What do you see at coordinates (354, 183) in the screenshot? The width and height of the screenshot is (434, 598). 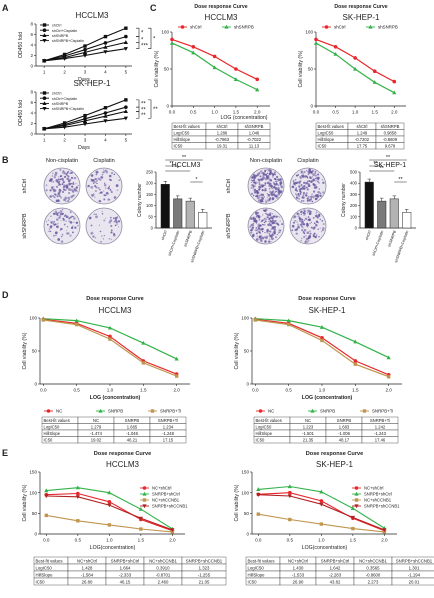 I see `y-tick-label: 400` at bounding box center [354, 183].